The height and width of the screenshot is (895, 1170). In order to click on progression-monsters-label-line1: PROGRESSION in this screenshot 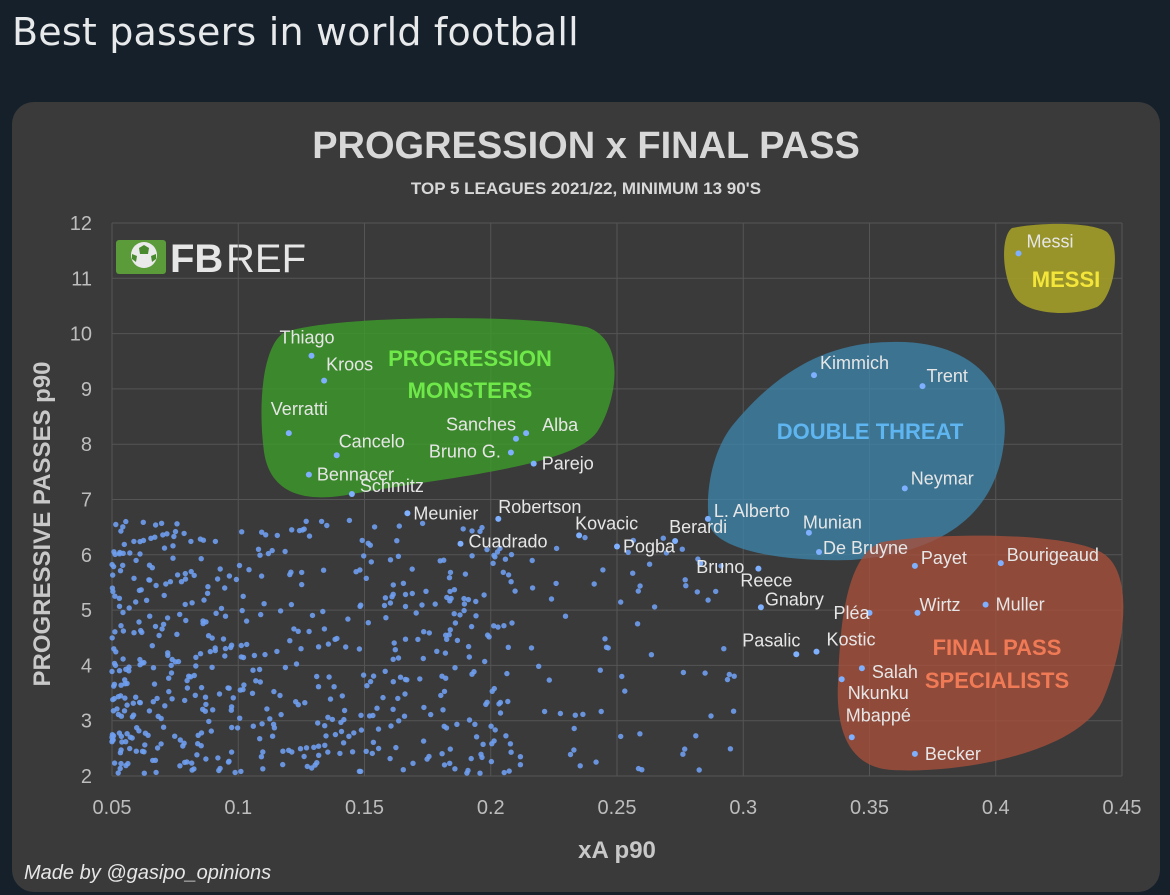, I will do `click(470, 358)`.